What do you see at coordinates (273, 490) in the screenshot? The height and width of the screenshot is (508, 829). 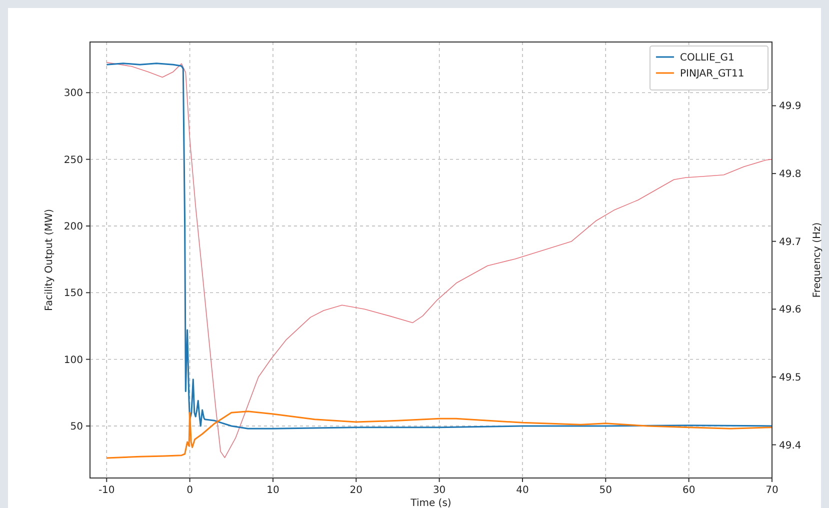 I see `x-tick-label: 10` at bounding box center [273, 490].